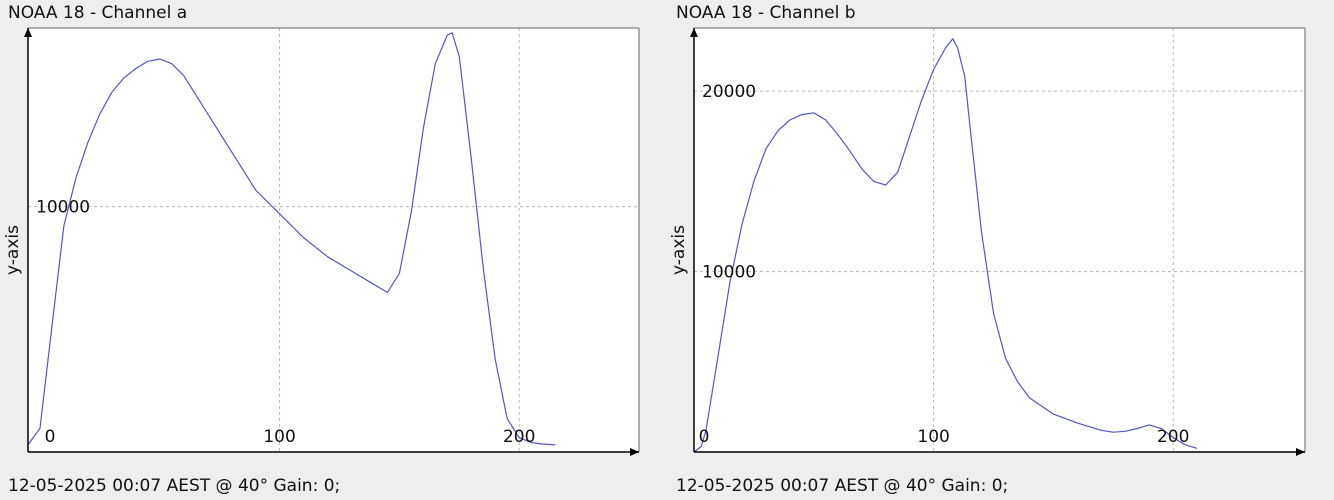 The height and width of the screenshot is (500, 1334). I want to click on chart-title: NOAA 18 - Channel a, so click(98, 13).